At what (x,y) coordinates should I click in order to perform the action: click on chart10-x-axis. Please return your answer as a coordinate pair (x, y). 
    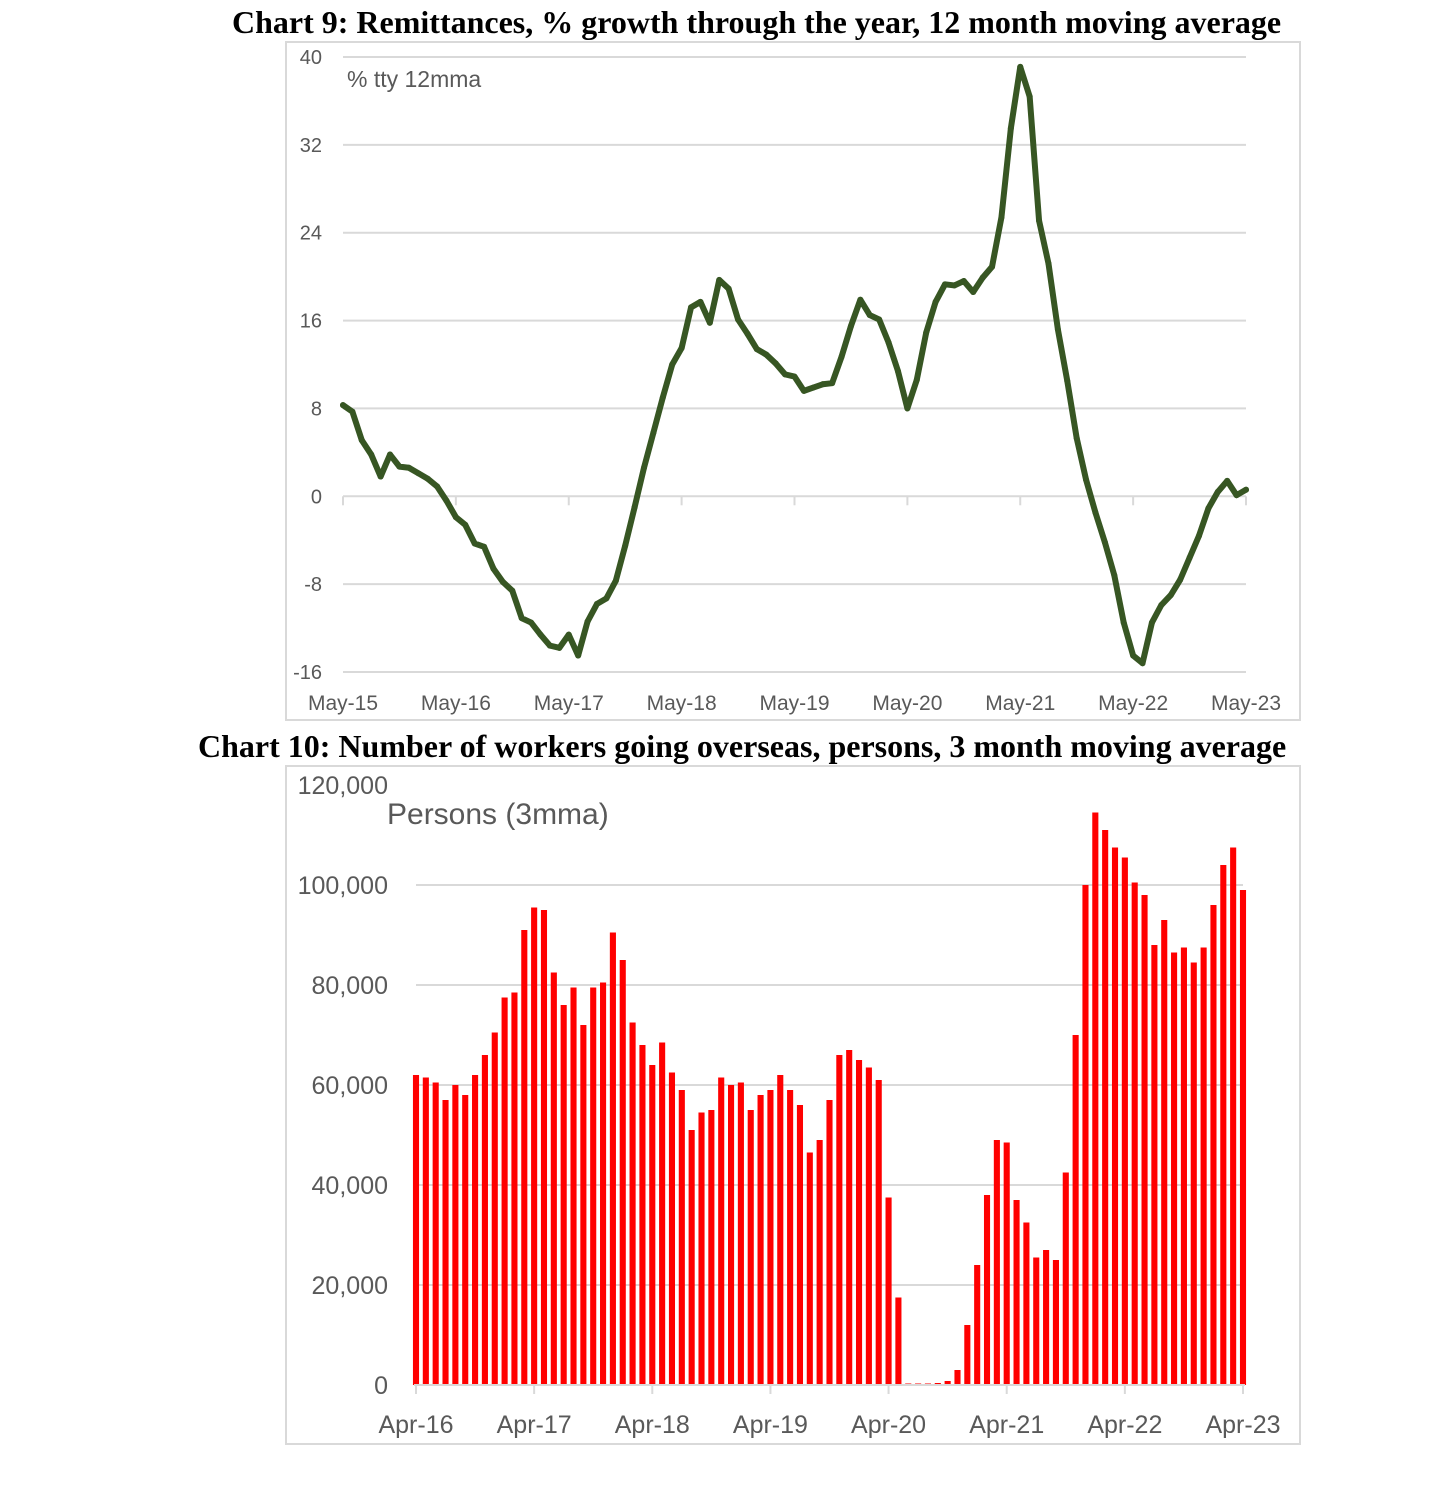
    Looking at the image, I should click on (829, 1389).